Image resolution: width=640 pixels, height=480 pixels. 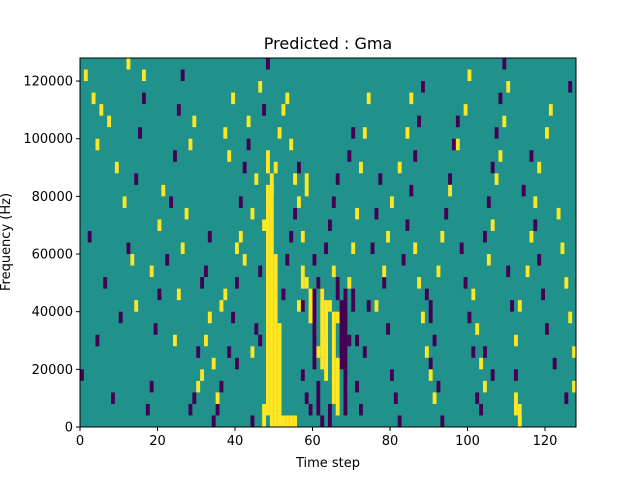 What do you see at coordinates (52, 370) in the screenshot?
I see `y-tick-label: 20000` at bounding box center [52, 370].